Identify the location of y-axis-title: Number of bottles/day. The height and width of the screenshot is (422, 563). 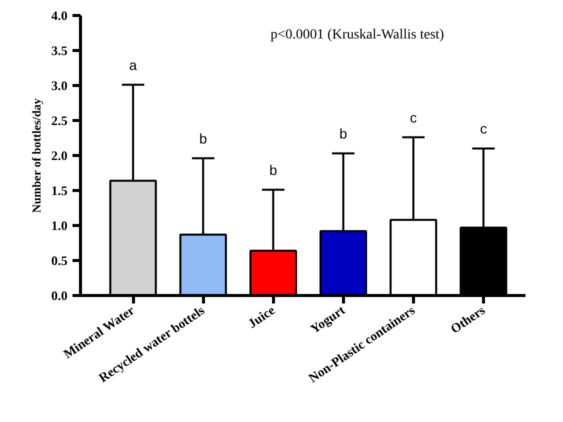
(36, 155).